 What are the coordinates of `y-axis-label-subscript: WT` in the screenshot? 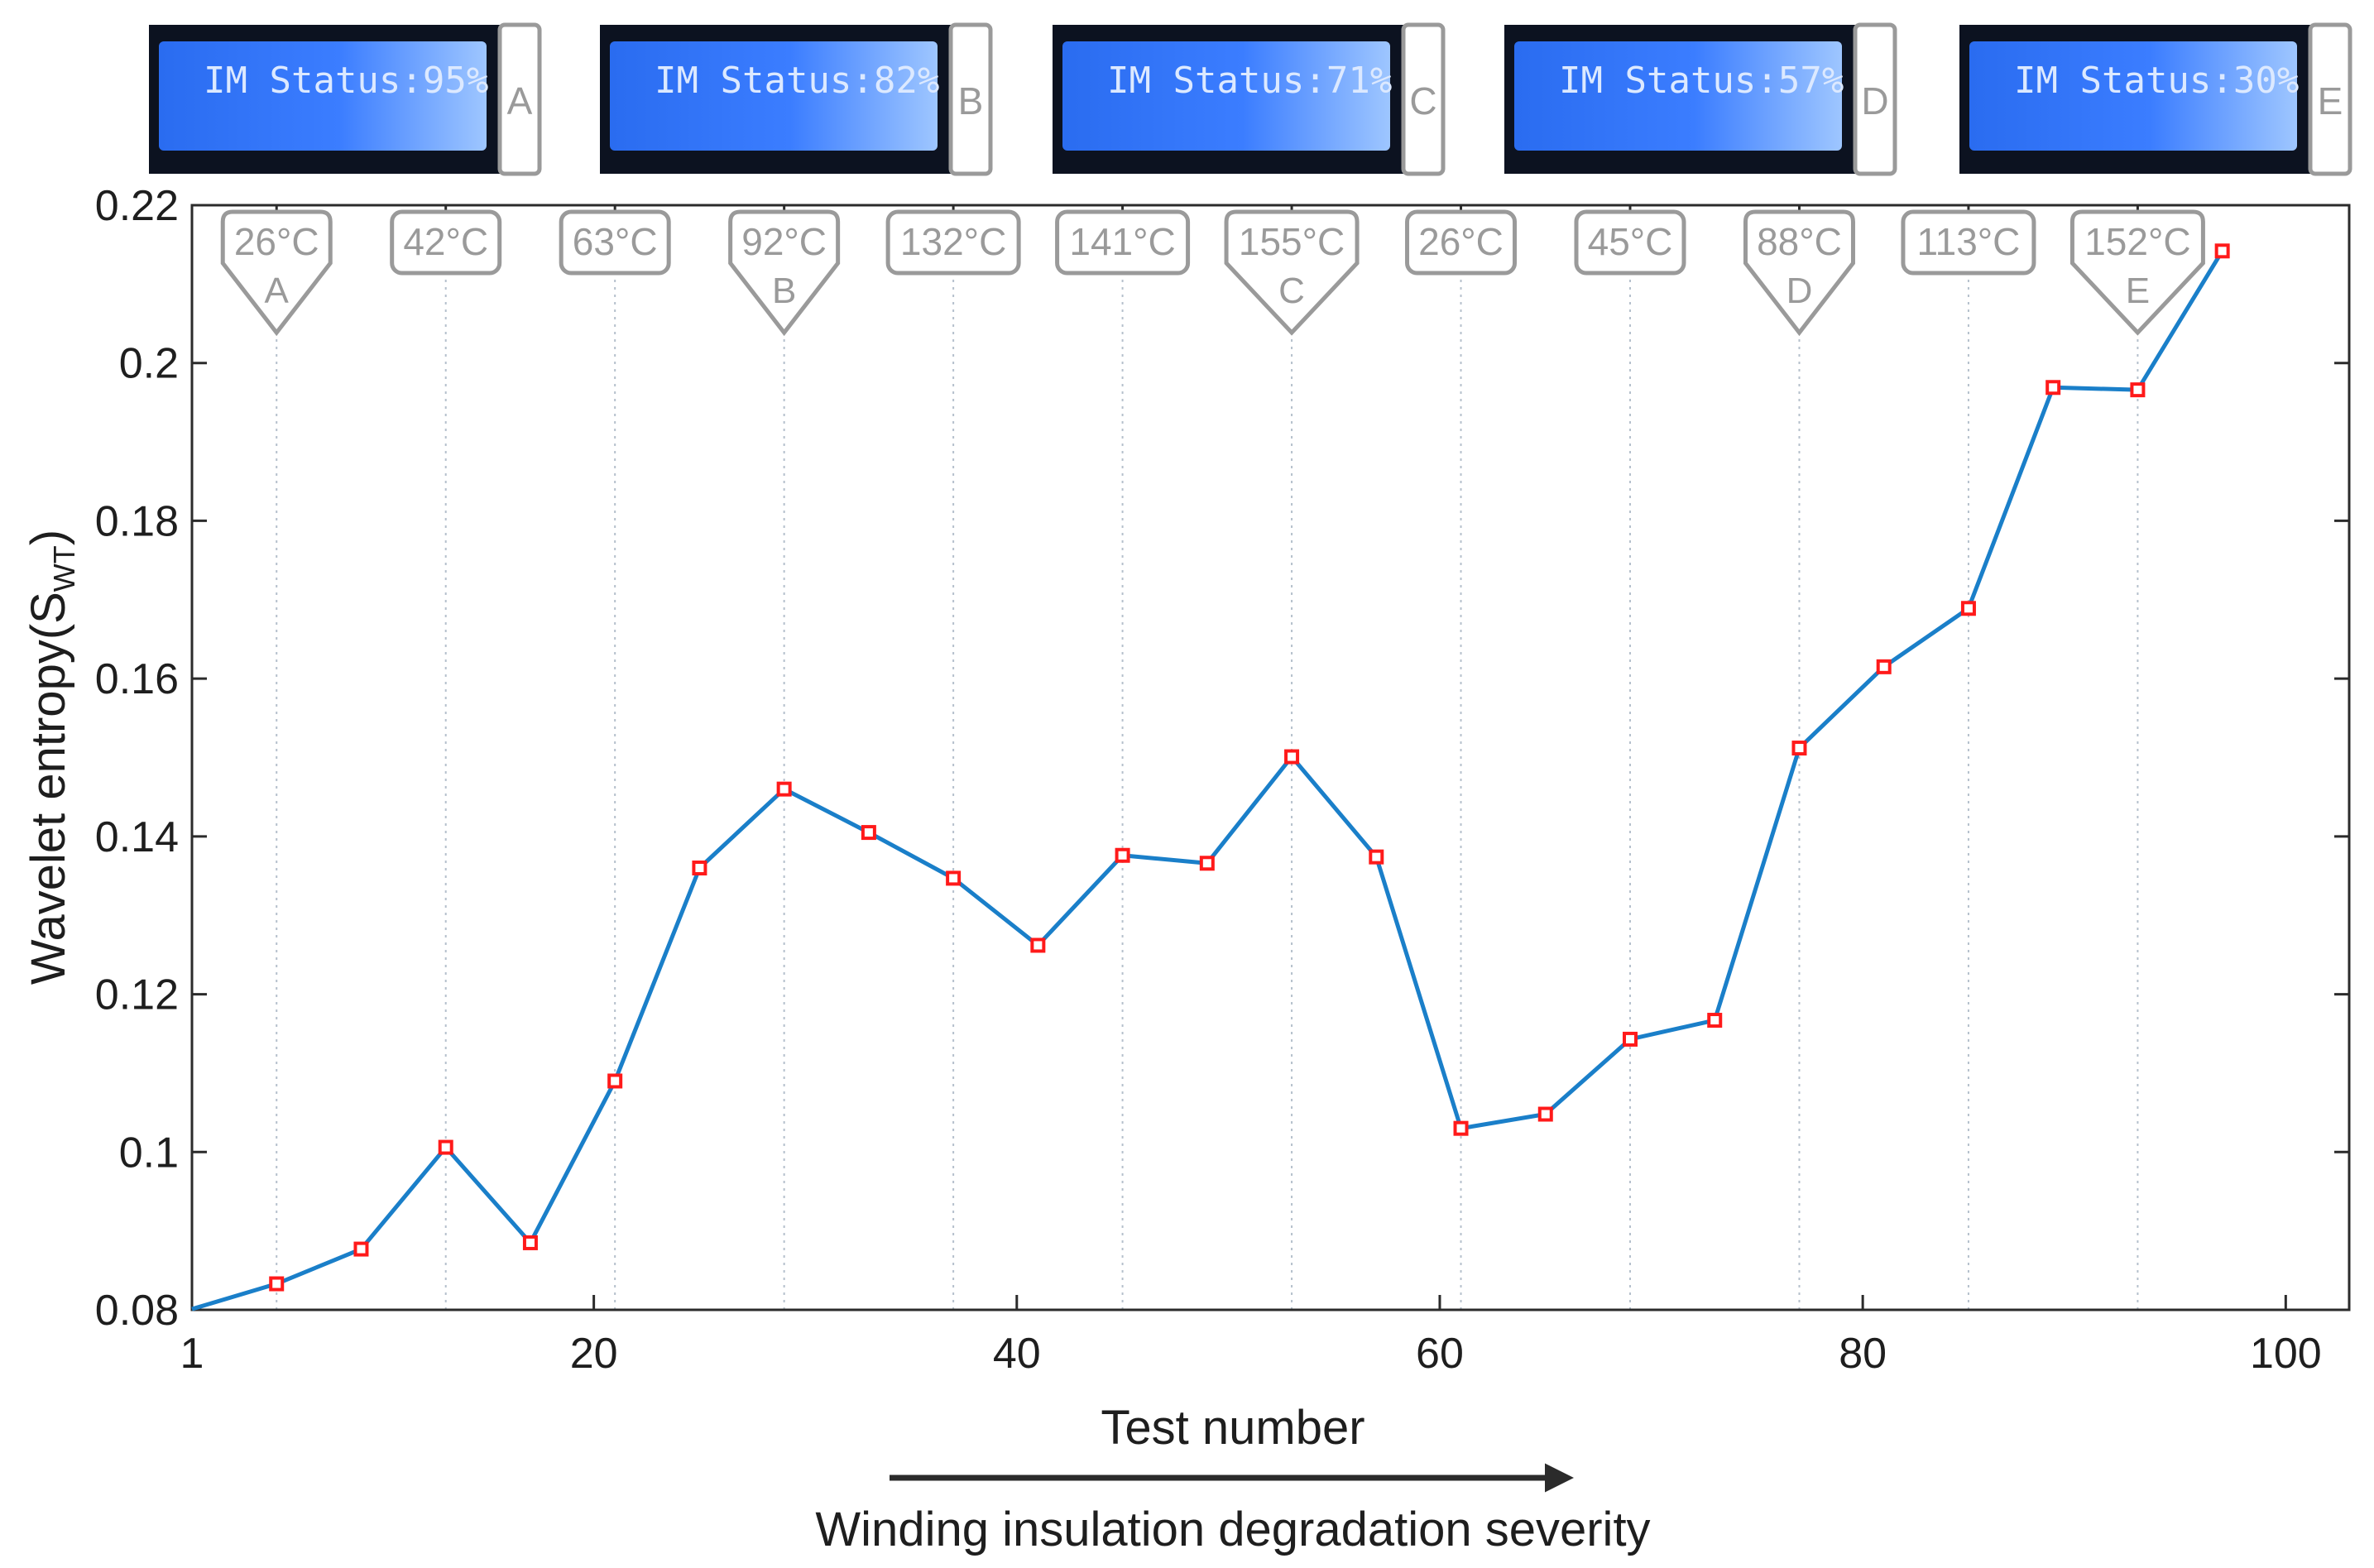 It's located at (64, 568).